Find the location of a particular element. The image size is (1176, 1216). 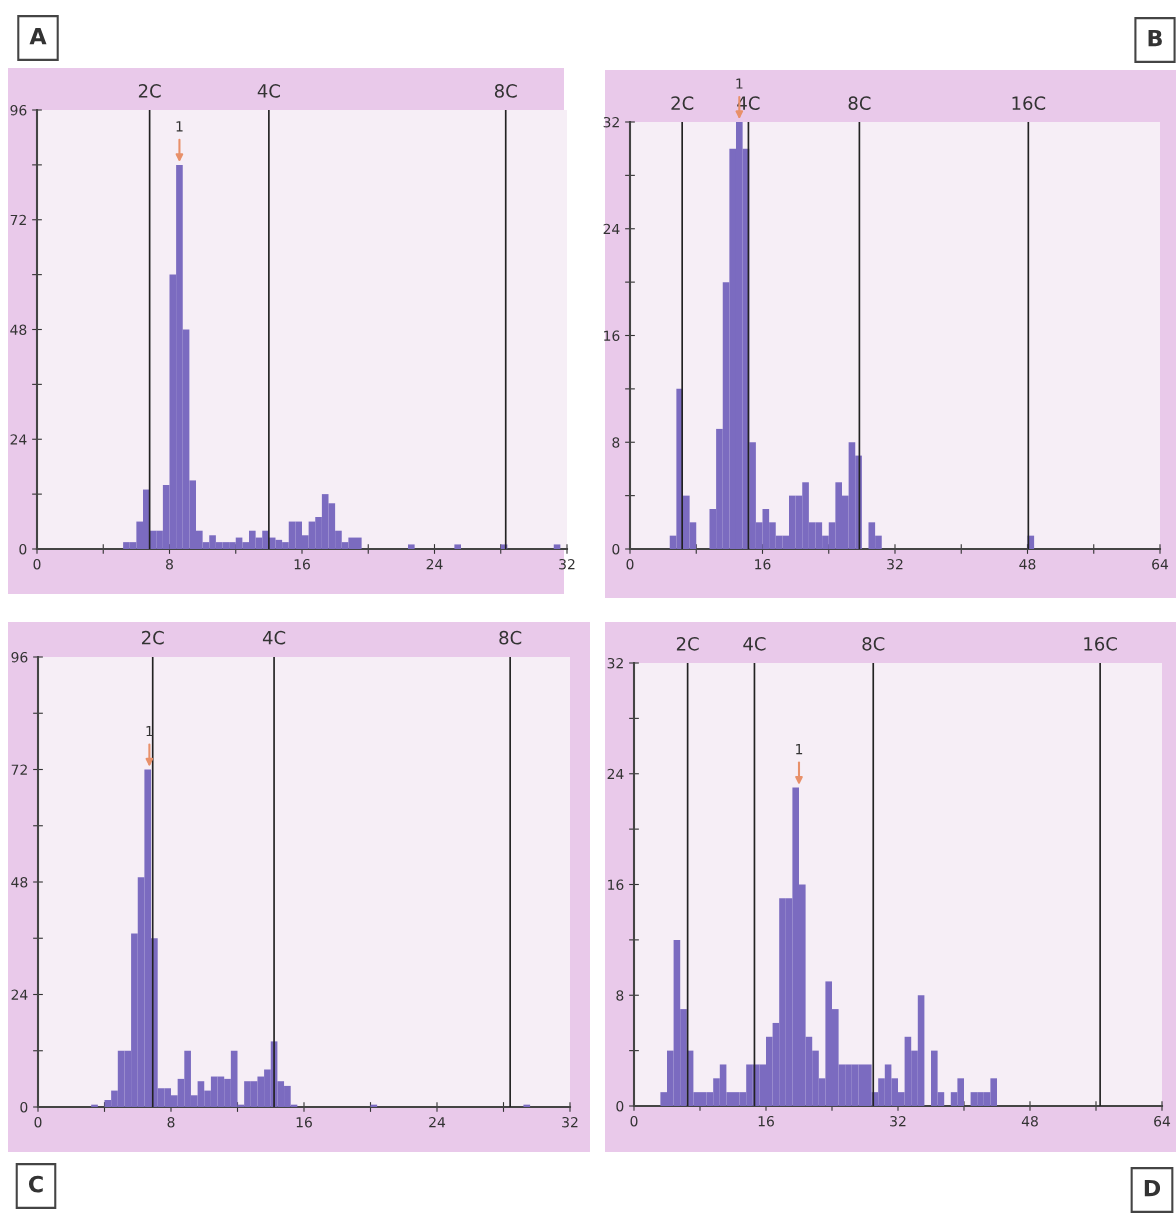

text: C is located at coordinates (35, 1184).